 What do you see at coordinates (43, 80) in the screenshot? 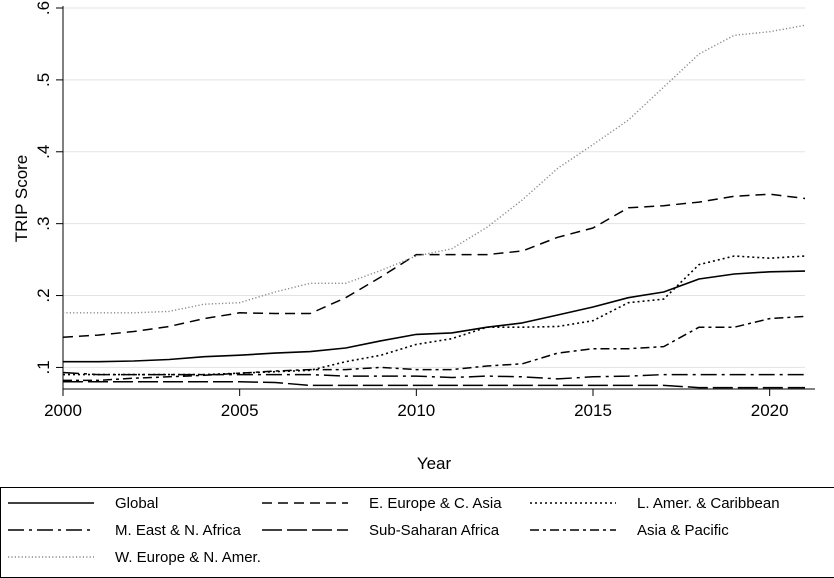
I see `y-tick-label: .5` at bounding box center [43, 80].